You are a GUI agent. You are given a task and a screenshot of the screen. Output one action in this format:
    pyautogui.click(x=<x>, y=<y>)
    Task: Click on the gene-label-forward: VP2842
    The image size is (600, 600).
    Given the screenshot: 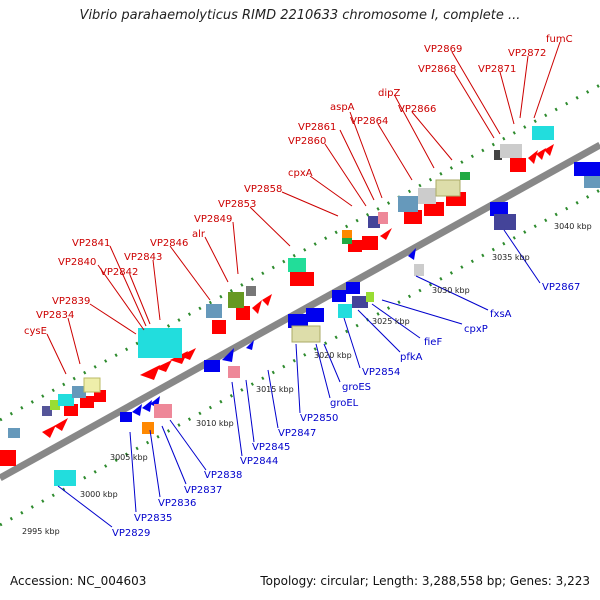 What is the action you would take?
    pyautogui.click(x=119, y=272)
    